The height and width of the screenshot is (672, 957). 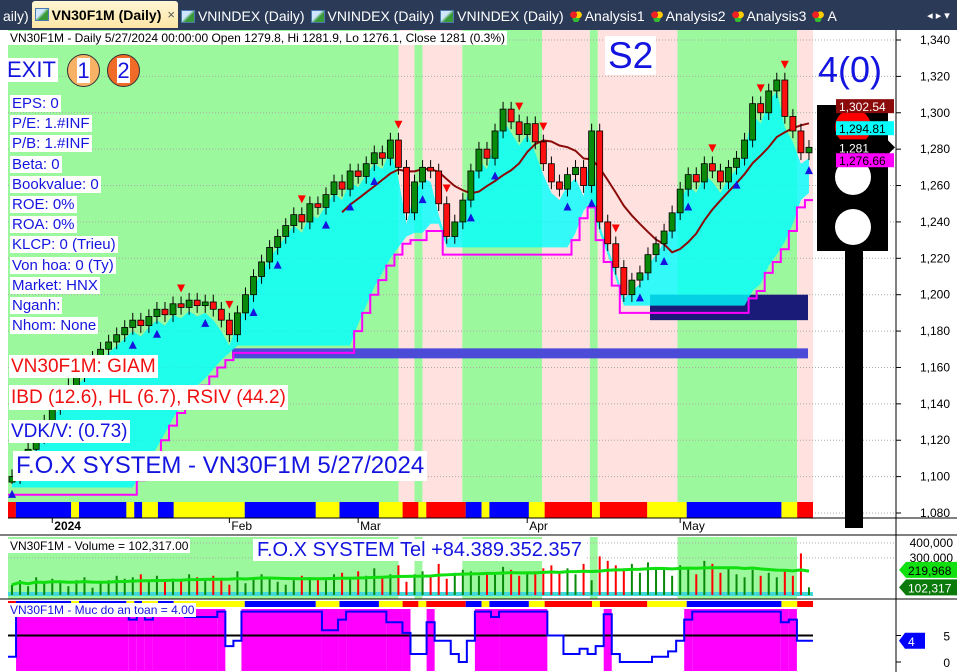 I want to click on tab-label: VNINDEX (Daily), so click(x=381, y=16).